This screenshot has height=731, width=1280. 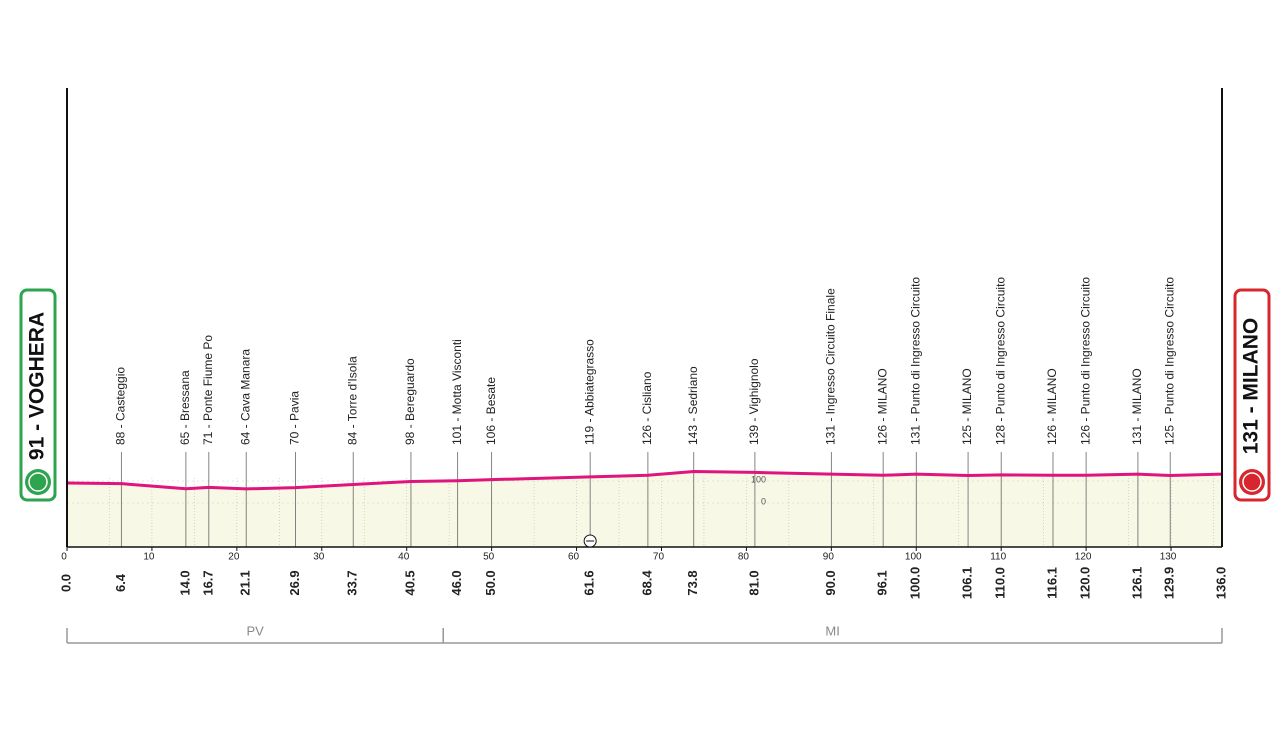 What do you see at coordinates (245, 397) in the screenshot?
I see `waypoint-label: 64 - Cava Manara` at bounding box center [245, 397].